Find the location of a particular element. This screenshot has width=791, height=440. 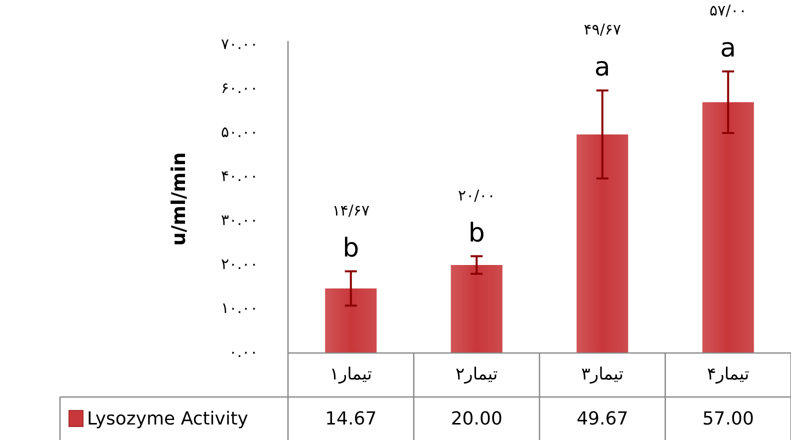

text: ۴۹/۶۷ is located at coordinates (603, 29).